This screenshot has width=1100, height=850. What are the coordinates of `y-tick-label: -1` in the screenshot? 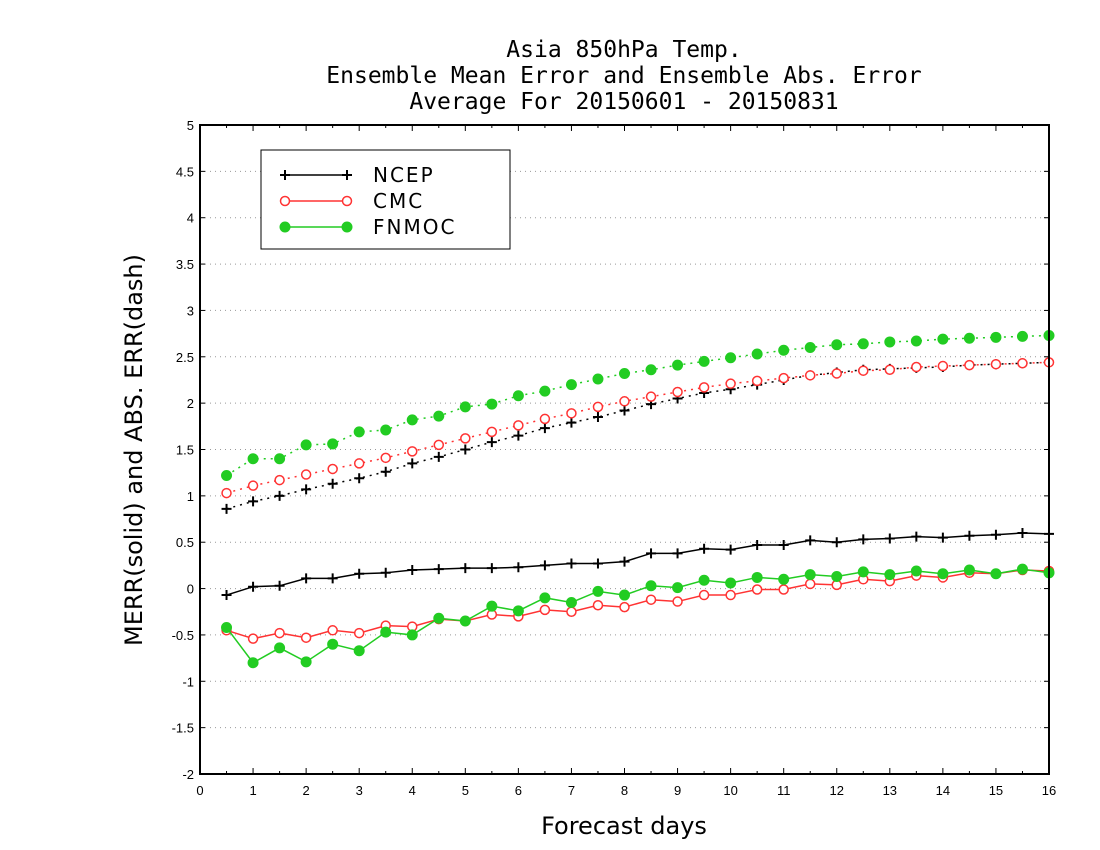 It's located at (188, 681).